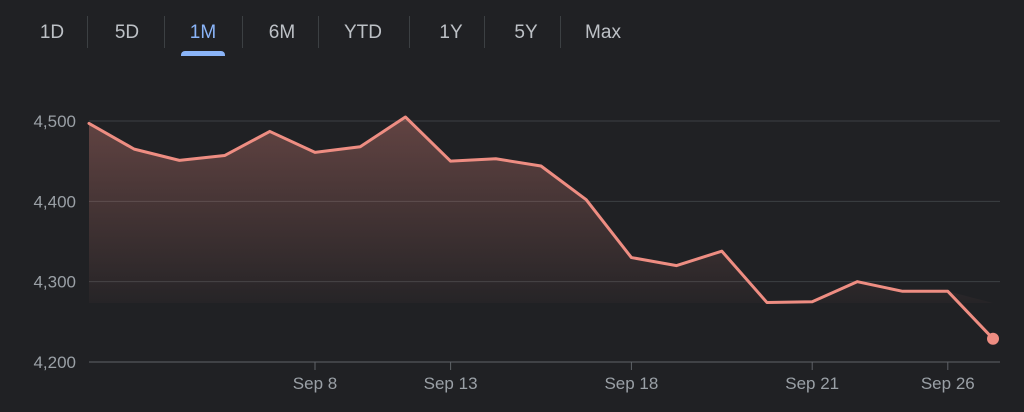 The height and width of the screenshot is (412, 1024). I want to click on tab-1d: 1D, so click(52, 33).